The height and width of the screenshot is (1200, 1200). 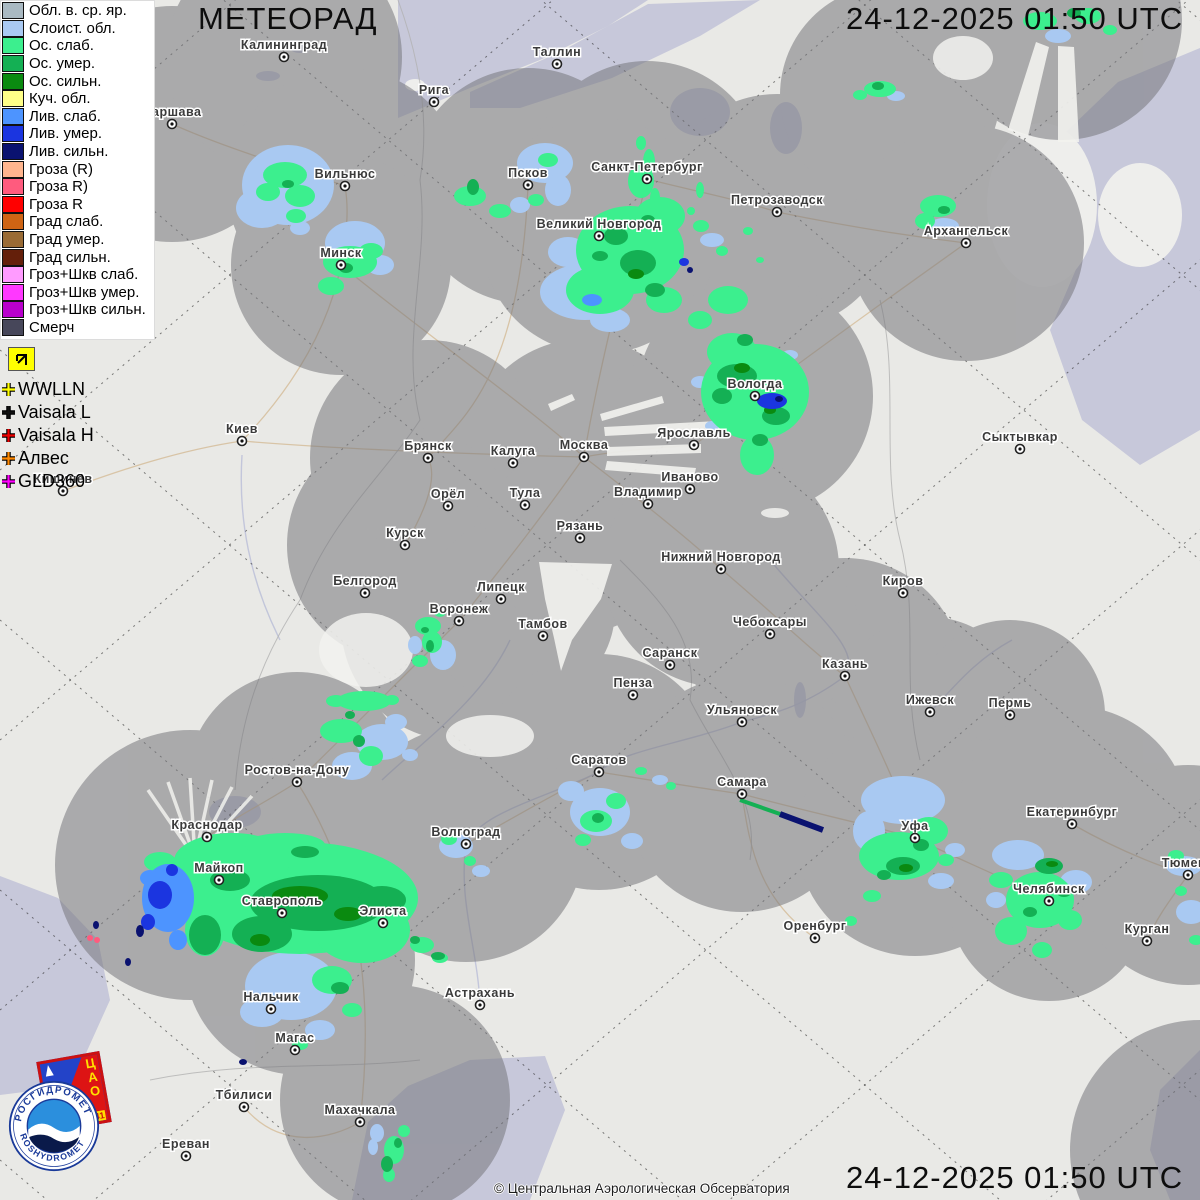 What do you see at coordinates (87, 310) in the screenshot?
I see `legend-label: Гроз+Шкв сильн.` at bounding box center [87, 310].